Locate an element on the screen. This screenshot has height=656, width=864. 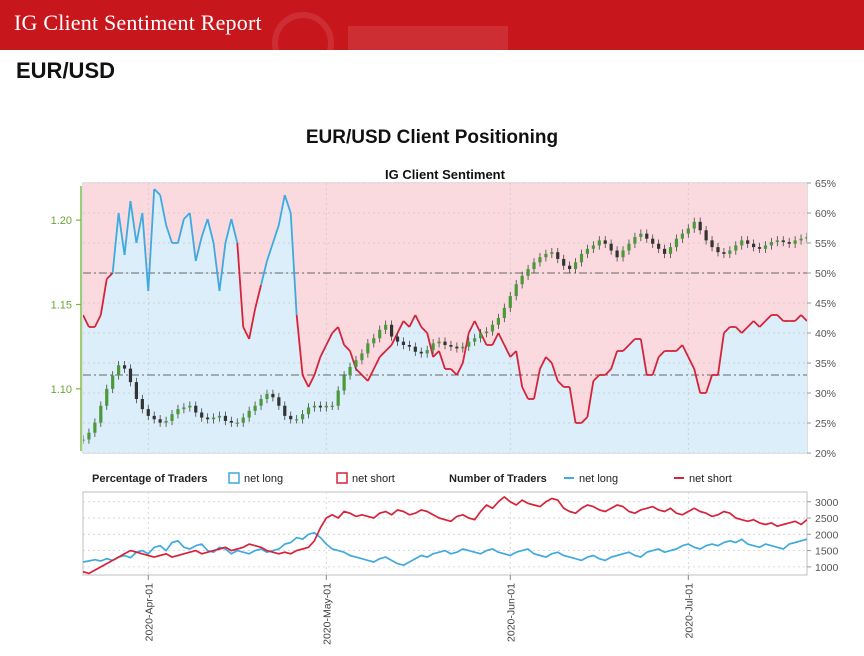
upper-subtitle: IG Client Sentiment is located at coordinates (445, 174).